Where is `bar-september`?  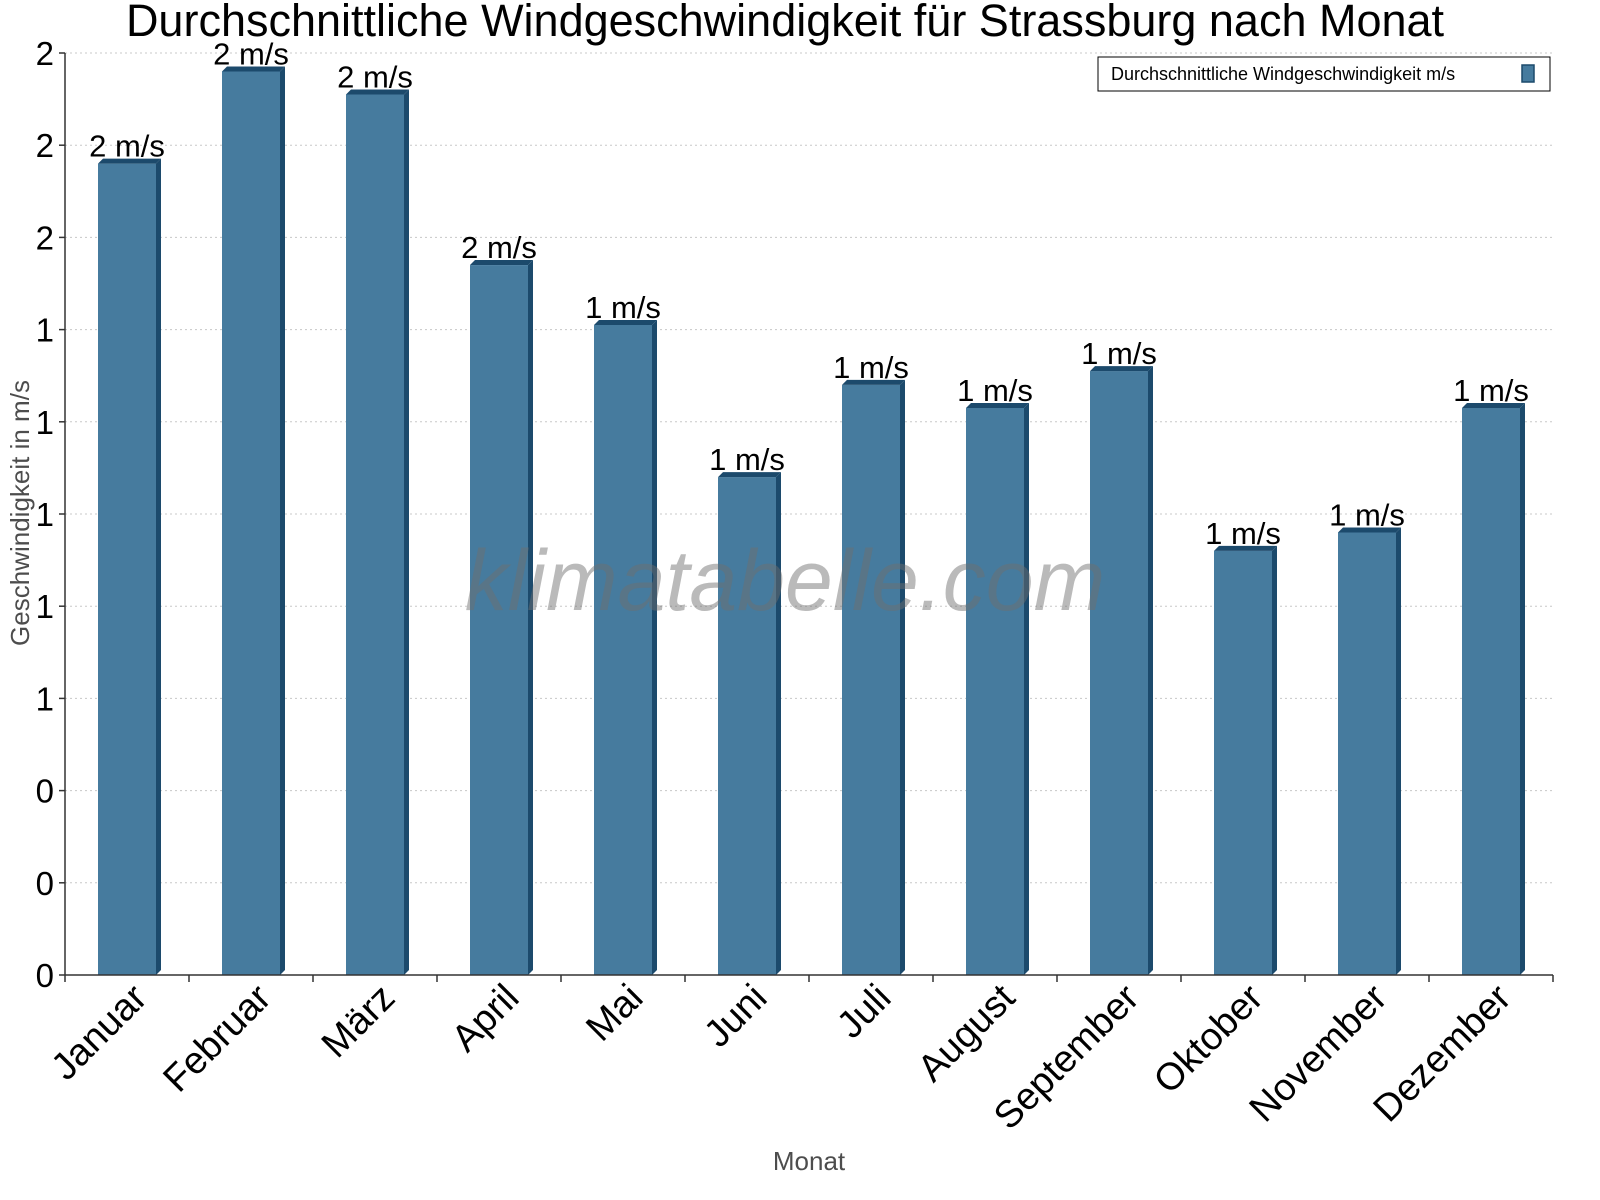
bar-september is located at coordinates (1121, 671).